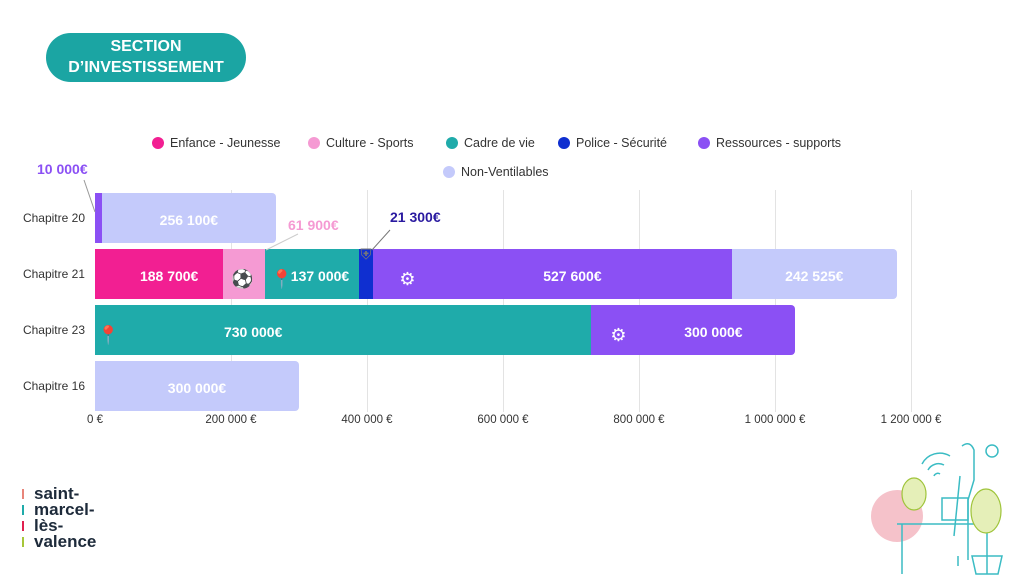  I want to click on legend-label: Enfance - Jeunesse, so click(225, 143).